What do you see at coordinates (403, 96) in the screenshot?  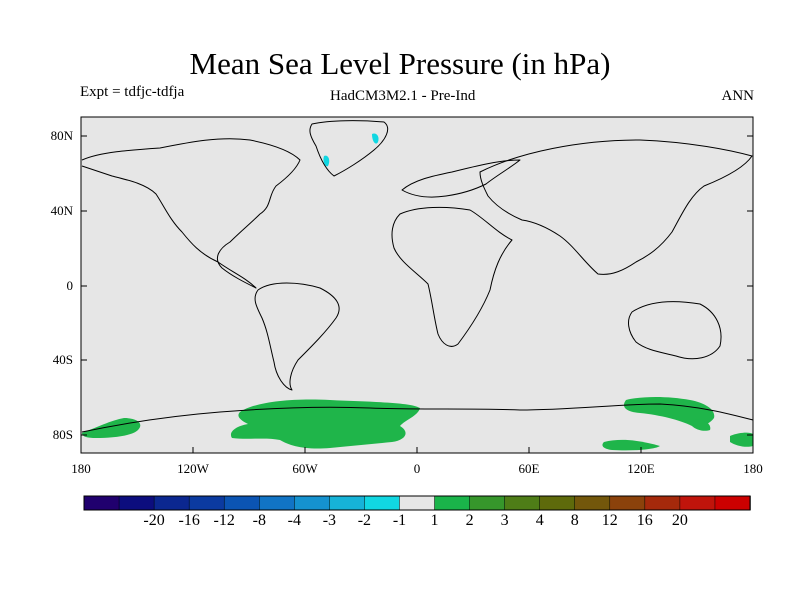 I see `model-label: HadCM3M2.1 - Pre-Ind` at bounding box center [403, 96].